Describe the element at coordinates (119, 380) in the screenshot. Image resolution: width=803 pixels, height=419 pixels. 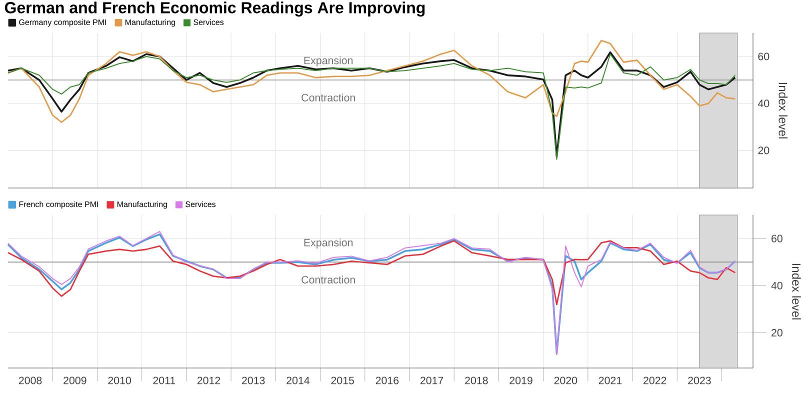
I see `x-tick-label: 2010` at that location.